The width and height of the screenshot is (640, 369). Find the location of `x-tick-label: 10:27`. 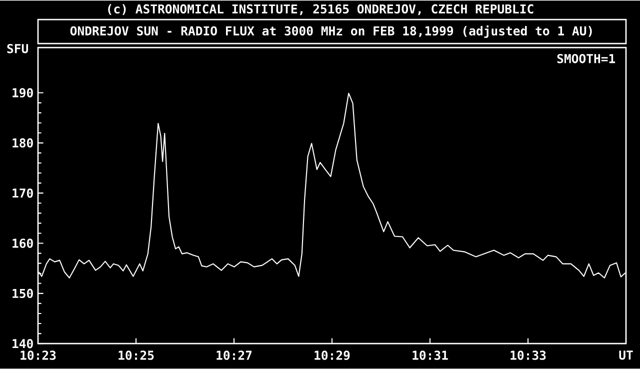

x-tick-label: 10:27 is located at coordinates (234, 355).